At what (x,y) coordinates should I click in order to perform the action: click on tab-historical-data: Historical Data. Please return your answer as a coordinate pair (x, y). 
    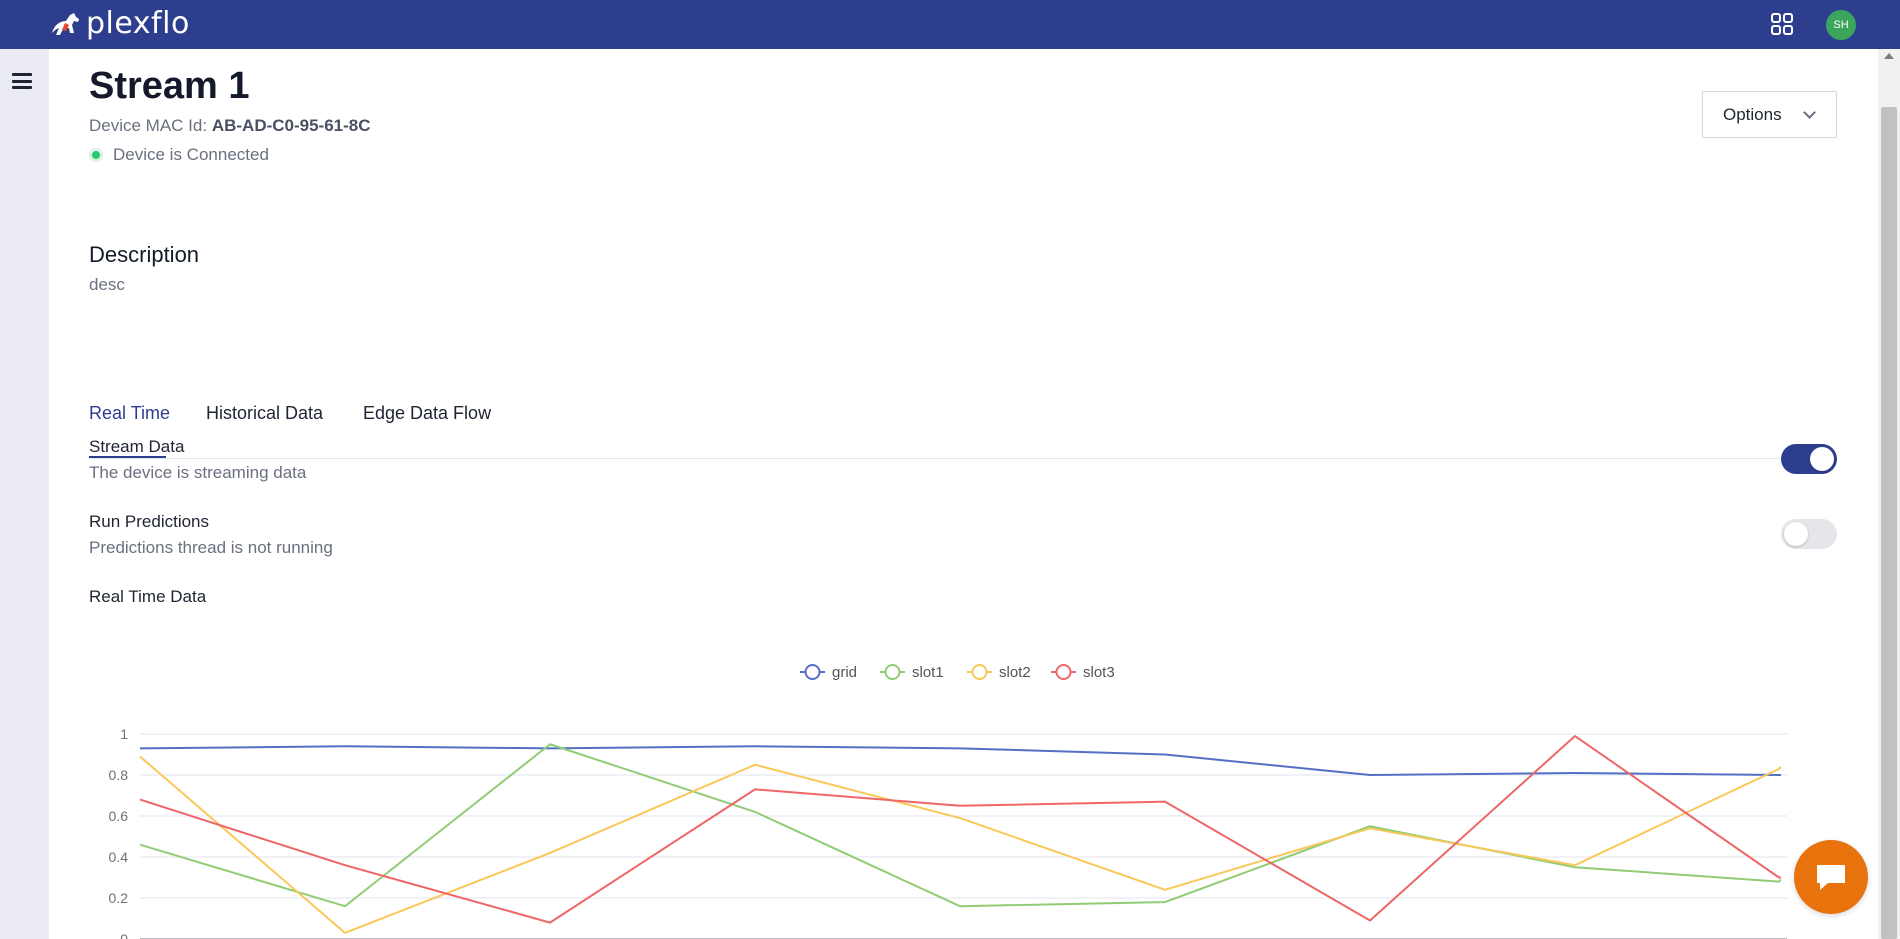
    Looking at the image, I should click on (265, 413).